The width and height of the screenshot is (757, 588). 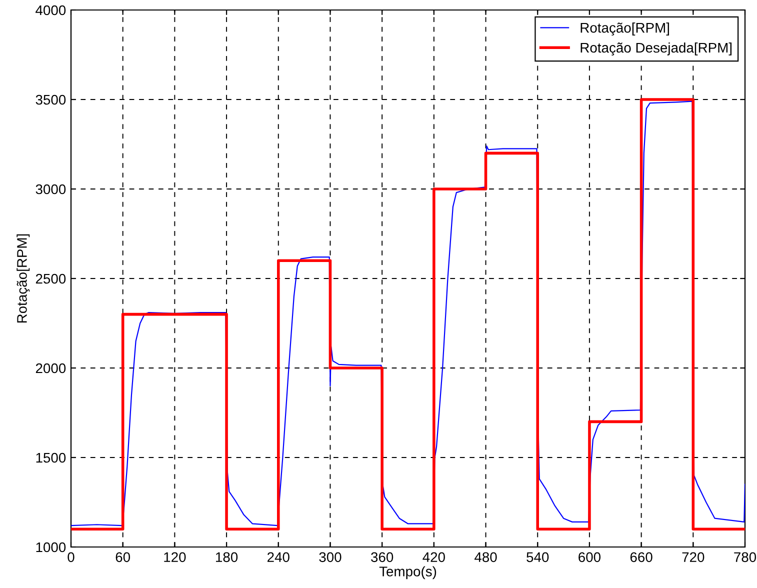 What do you see at coordinates (51, 279) in the screenshot?
I see `y-tick-label: 2500` at bounding box center [51, 279].